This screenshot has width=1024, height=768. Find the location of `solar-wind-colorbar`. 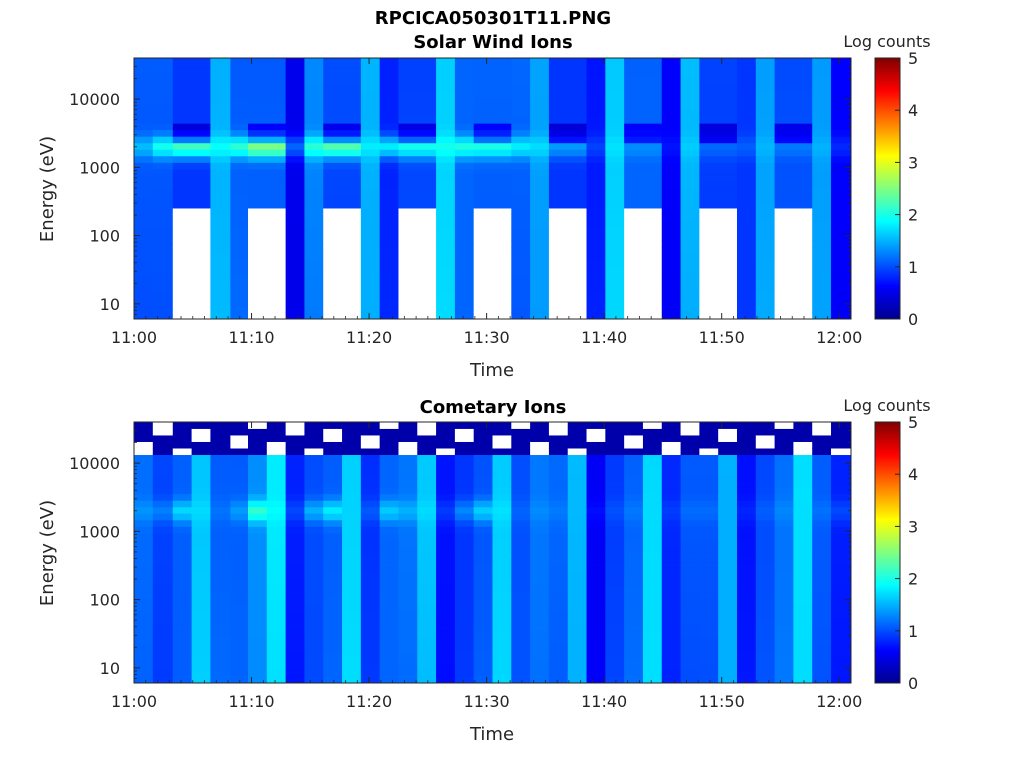

solar-wind-colorbar is located at coordinates (887, 188).